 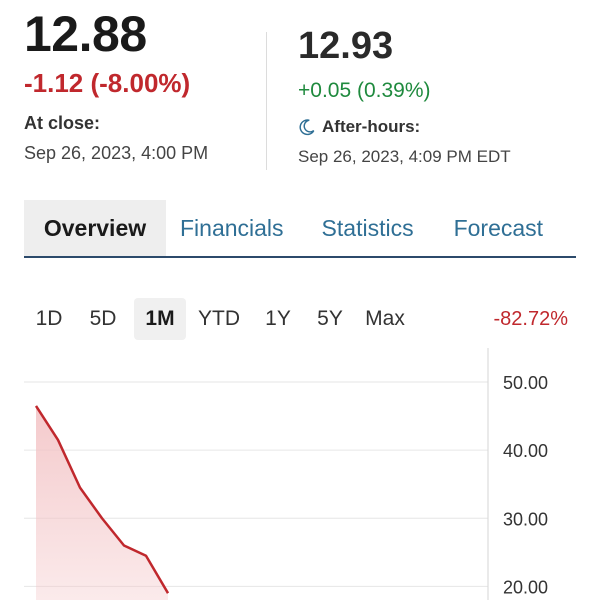 I want to click on range-max: Max, so click(x=385, y=318).